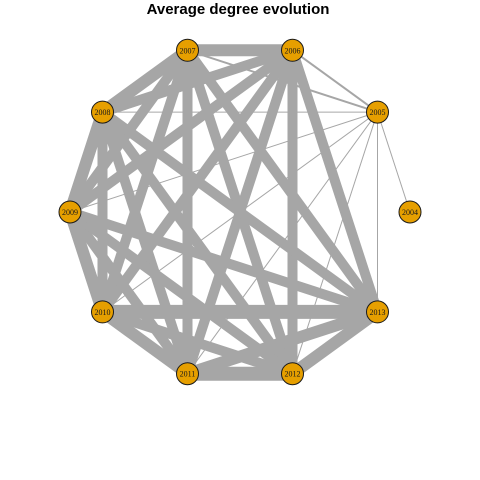 The height and width of the screenshot is (480, 480). I want to click on node-label: 2011, so click(188, 374).